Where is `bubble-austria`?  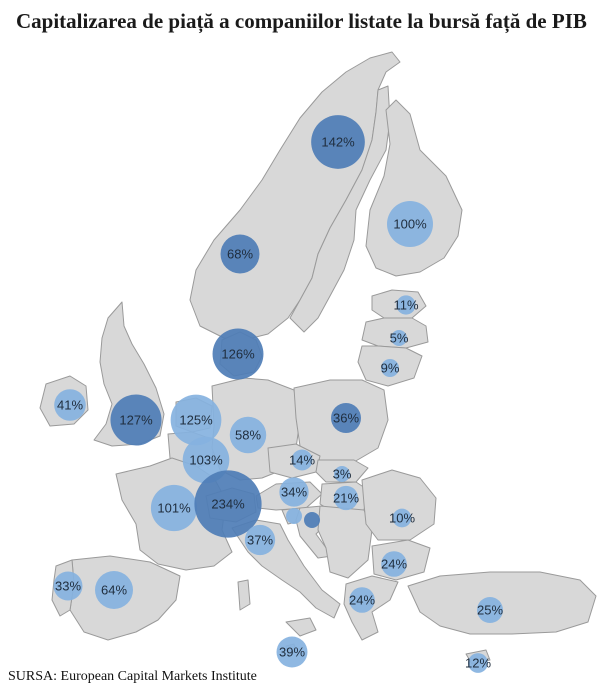
bubble-austria is located at coordinates (294, 492).